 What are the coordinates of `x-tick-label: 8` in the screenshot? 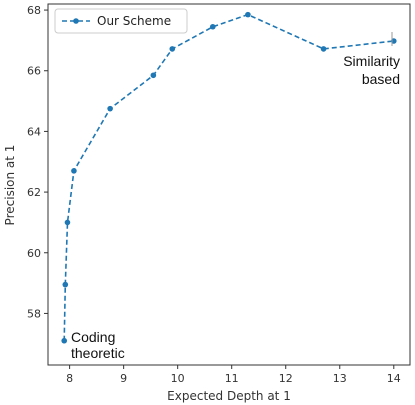 It's located at (69, 378).